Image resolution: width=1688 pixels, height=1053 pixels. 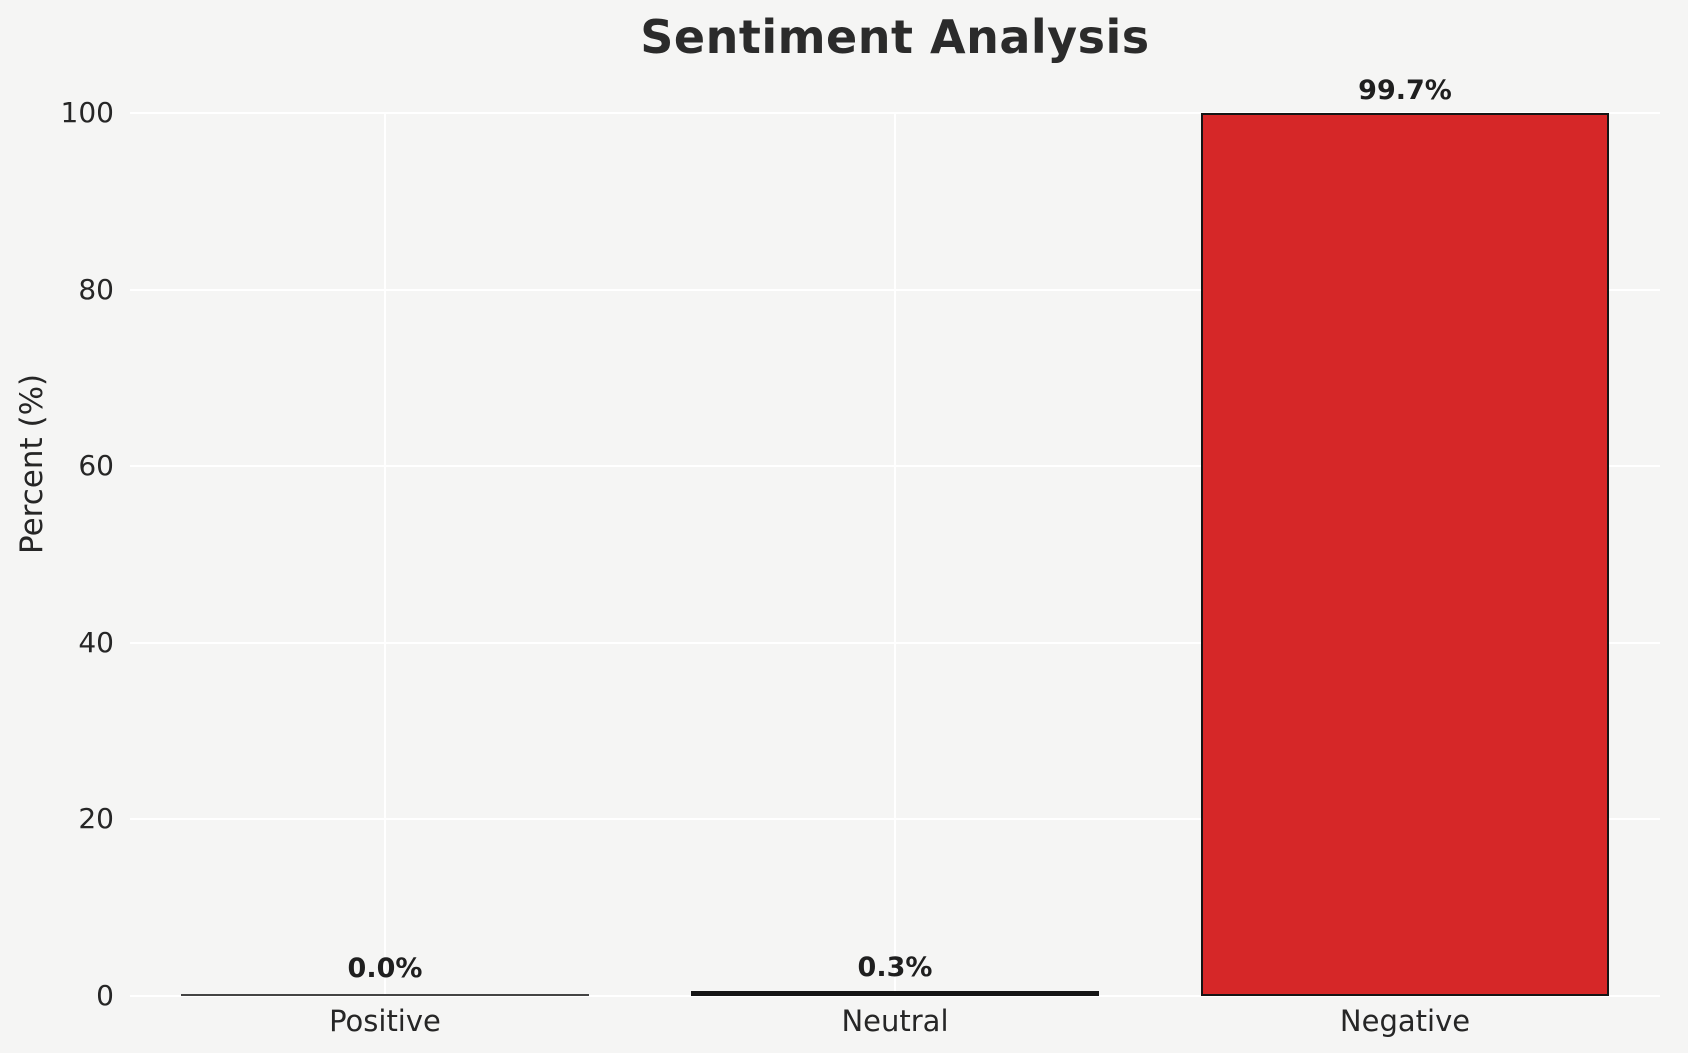 What do you see at coordinates (895, 1021) in the screenshot?
I see `x-tick-label-neutral: Neutral` at bounding box center [895, 1021].